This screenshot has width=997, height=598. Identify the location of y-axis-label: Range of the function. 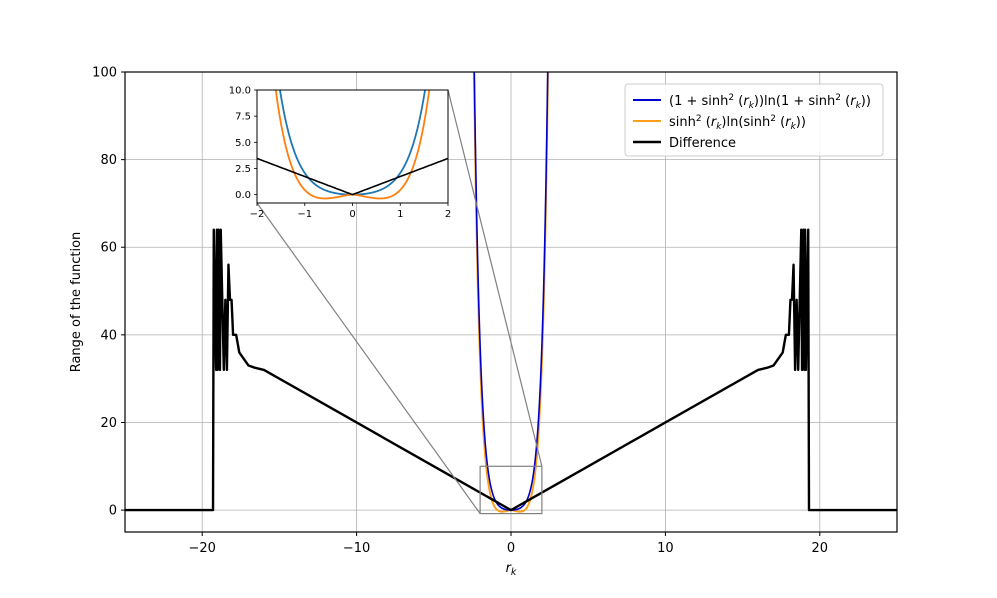
(76, 302).